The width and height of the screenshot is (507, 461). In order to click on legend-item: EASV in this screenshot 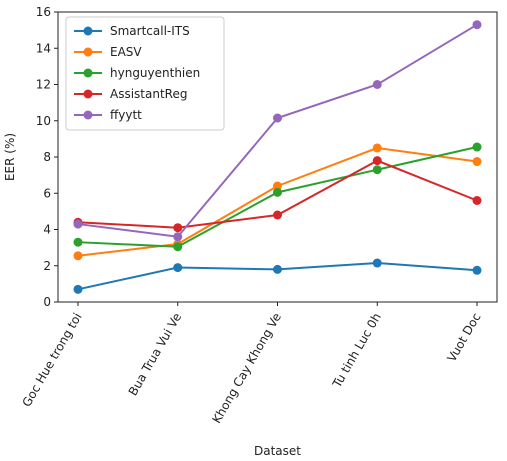, I will do `click(108, 52)`.